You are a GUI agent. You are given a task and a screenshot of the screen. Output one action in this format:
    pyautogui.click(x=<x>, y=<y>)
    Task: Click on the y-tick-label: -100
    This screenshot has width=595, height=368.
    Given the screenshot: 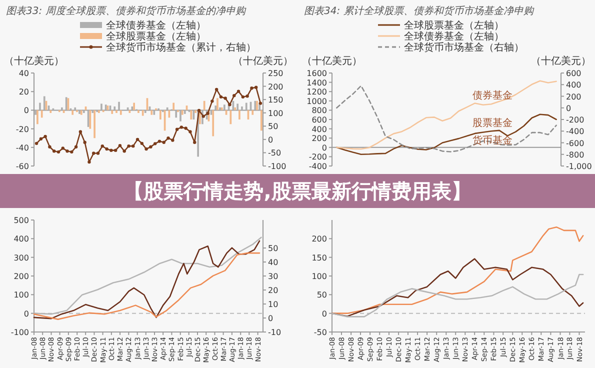 What is the action you would take?
    pyautogui.click(x=19, y=332)
    